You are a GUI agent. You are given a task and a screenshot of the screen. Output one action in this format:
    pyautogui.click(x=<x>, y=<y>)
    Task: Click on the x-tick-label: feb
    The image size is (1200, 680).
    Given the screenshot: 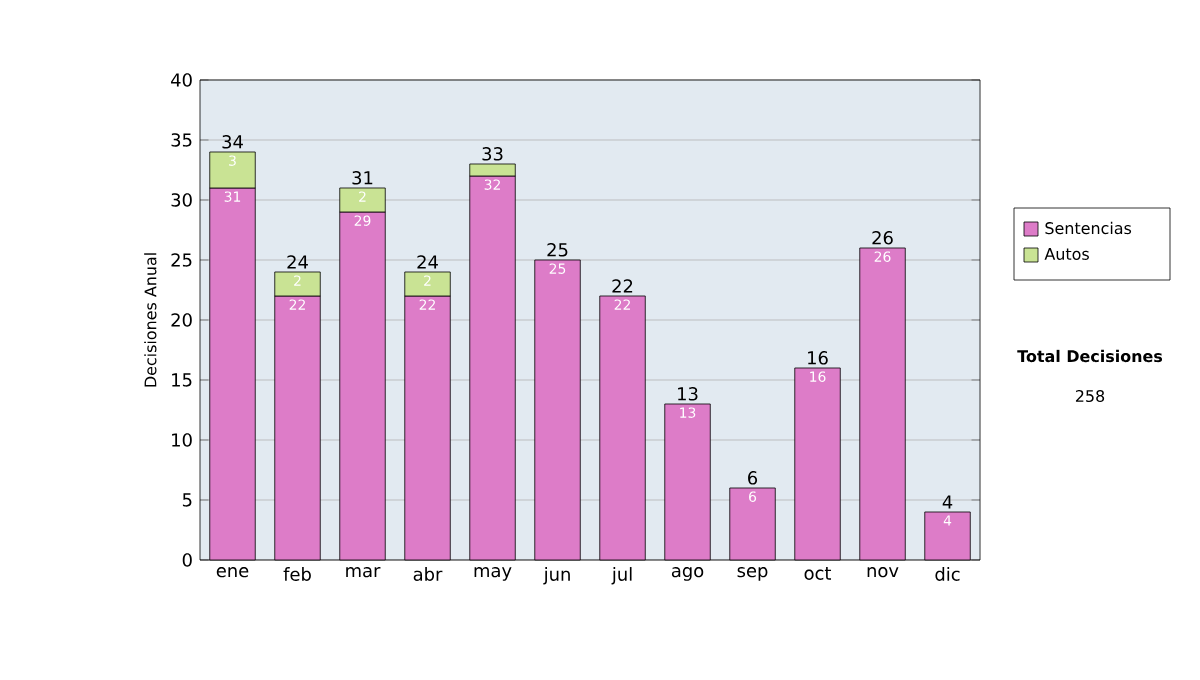 What is the action you would take?
    pyautogui.click(x=297, y=574)
    